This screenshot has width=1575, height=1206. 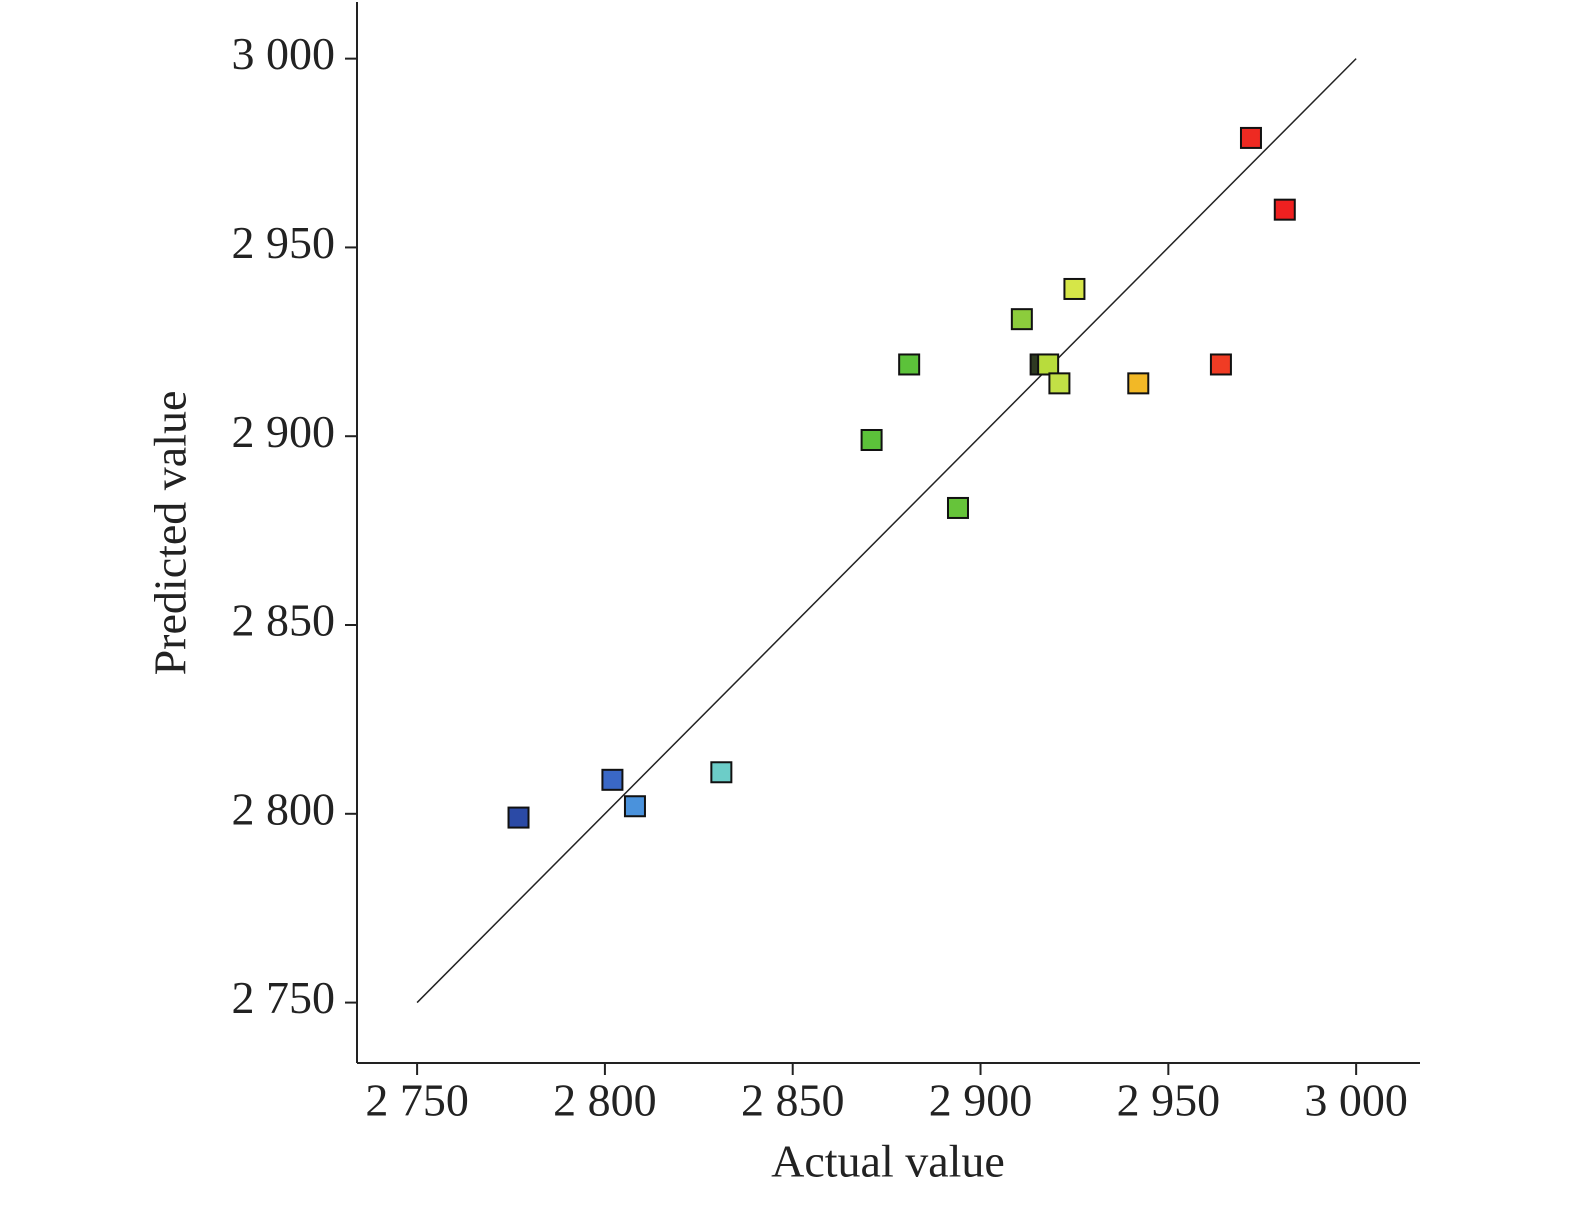 What do you see at coordinates (1356, 1100) in the screenshot?
I see `x-tick-label: 3 000` at bounding box center [1356, 1100].